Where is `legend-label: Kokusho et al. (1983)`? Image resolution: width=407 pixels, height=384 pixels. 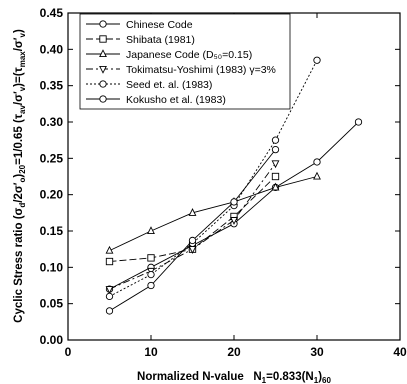 legend-label: Kokusho et al. (1983) is located at coordinates (176, 100).